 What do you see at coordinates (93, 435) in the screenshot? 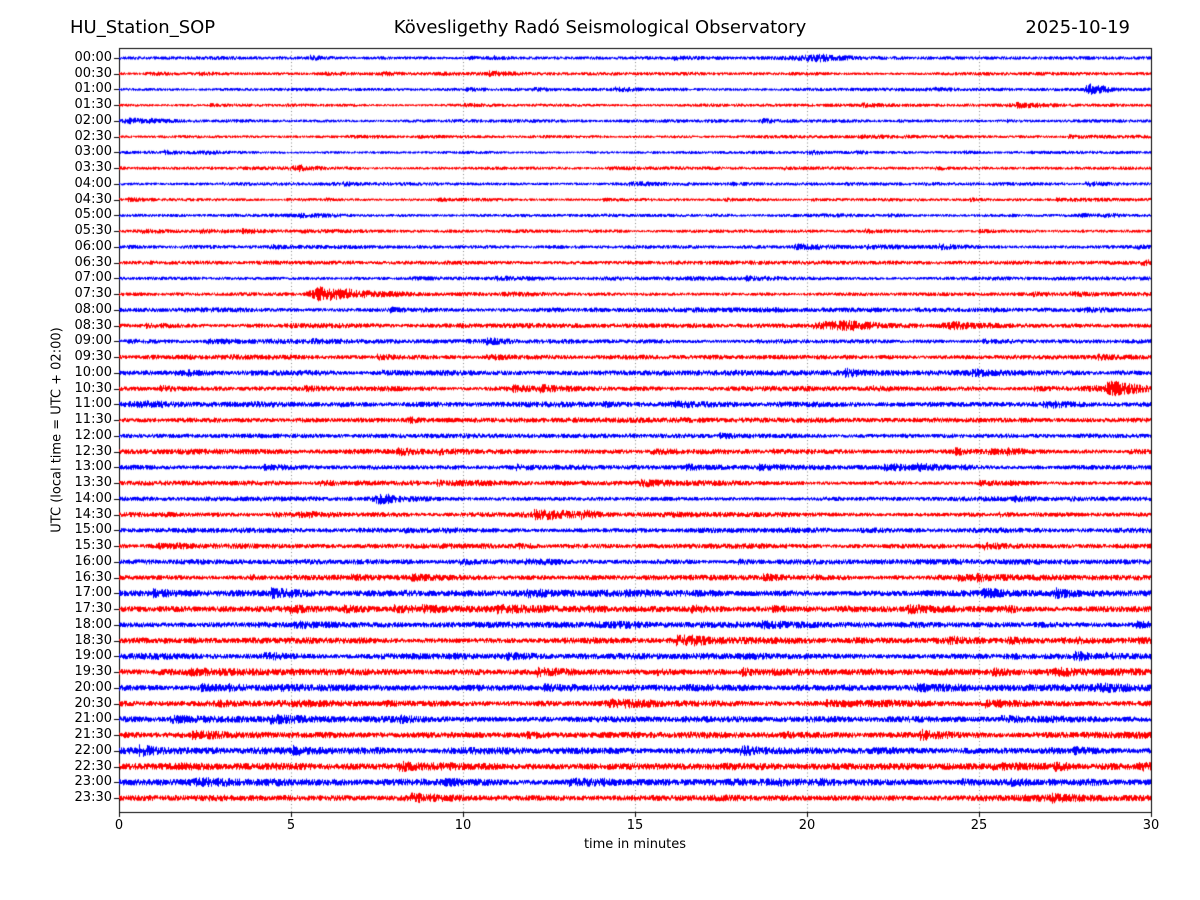
I see `y-tick-label: 12:00` at bounding box center [93, 435].